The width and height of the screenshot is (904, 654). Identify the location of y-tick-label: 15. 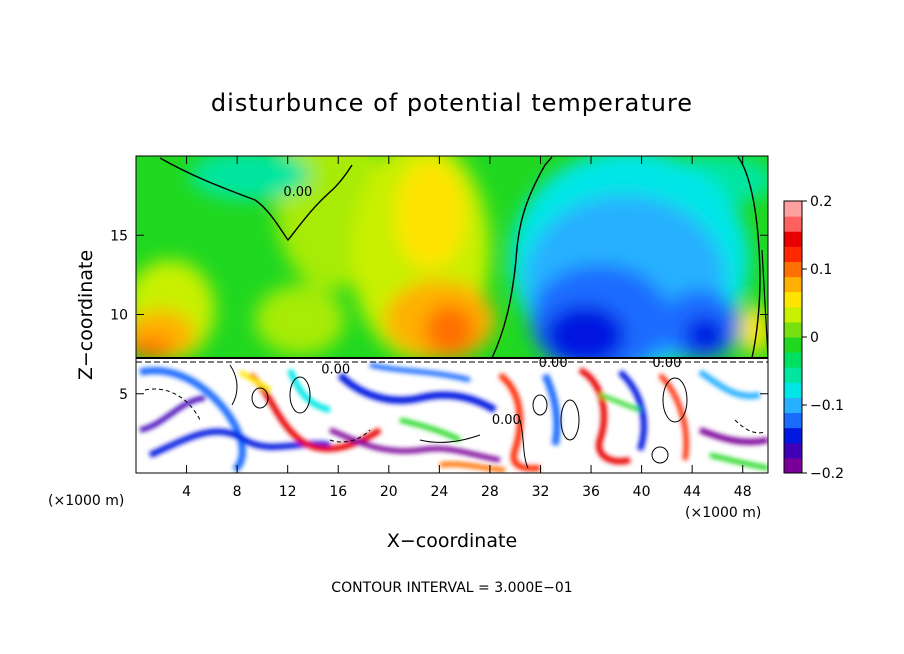
(119, 236).